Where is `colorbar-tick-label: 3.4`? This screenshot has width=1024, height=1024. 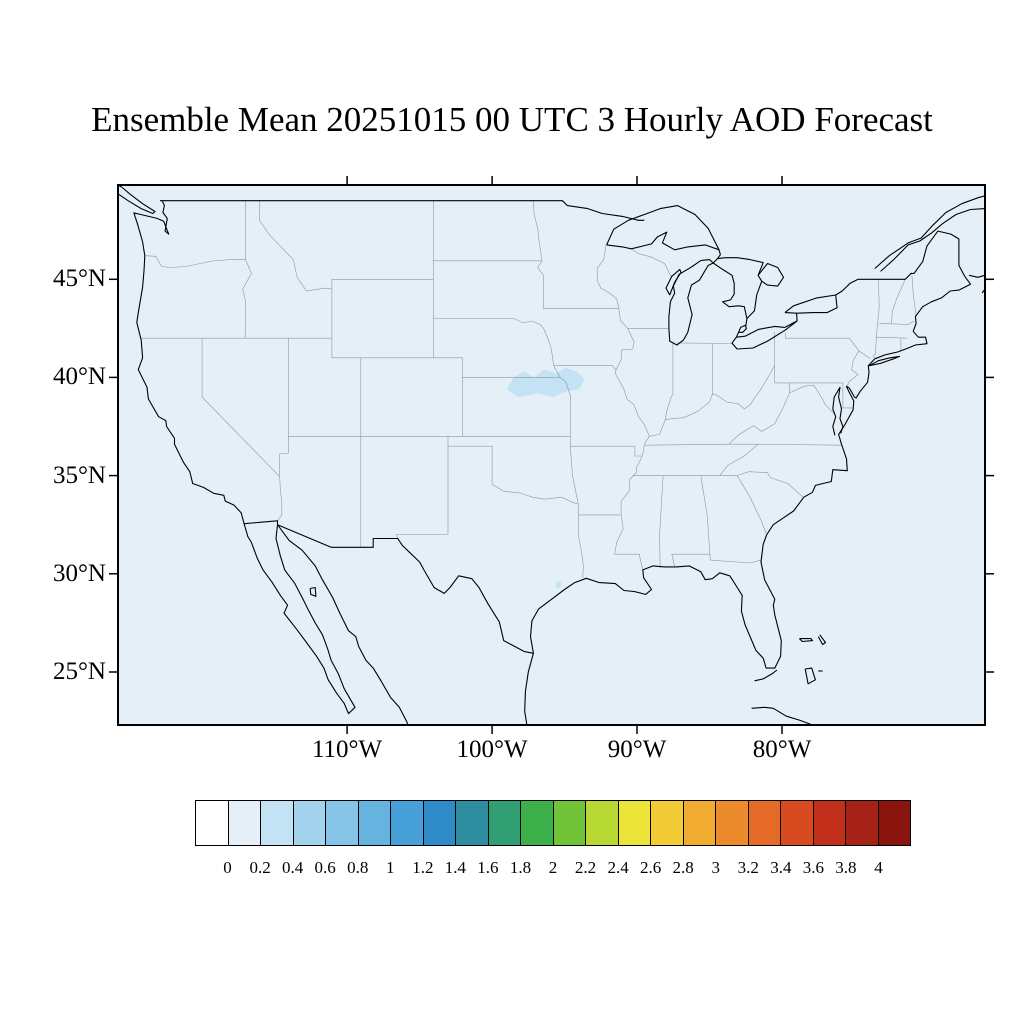
colorbar-tick-label: 3.4 is located at coordinates (781, 867).